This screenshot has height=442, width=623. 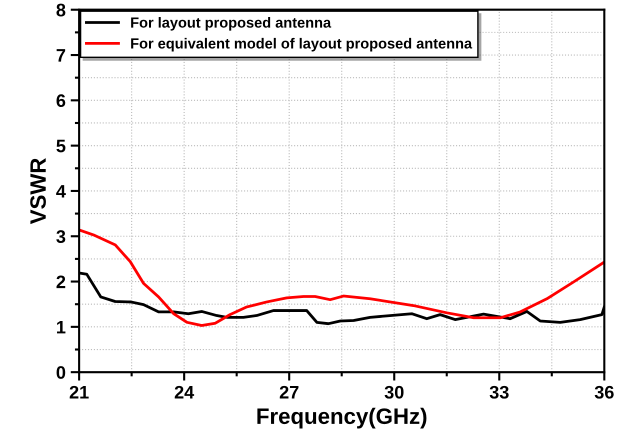 I want to click on x-tick-label: 24, so click(x=184, y=392).